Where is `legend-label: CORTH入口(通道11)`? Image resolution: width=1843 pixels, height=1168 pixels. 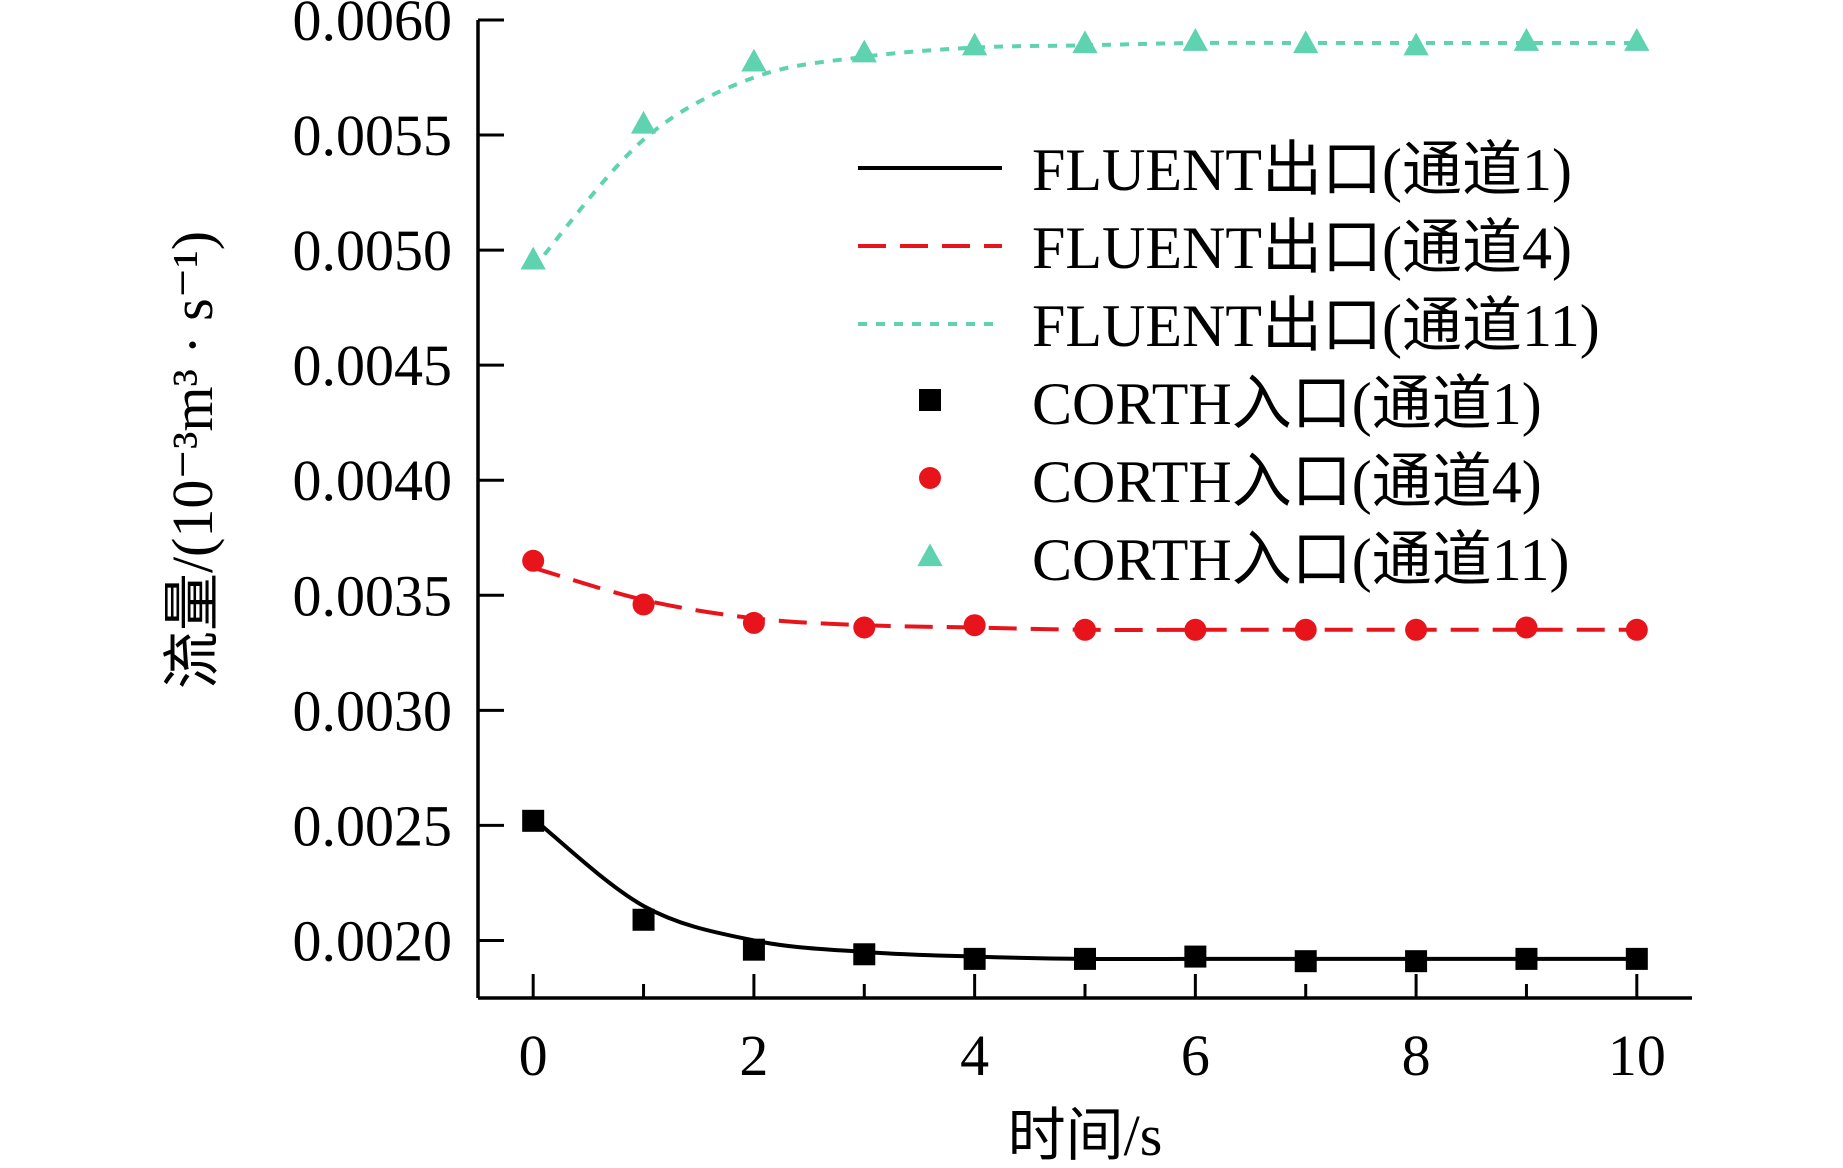
legend-label: CORTH入口(通道11) is located at coordinates (1300, 560).